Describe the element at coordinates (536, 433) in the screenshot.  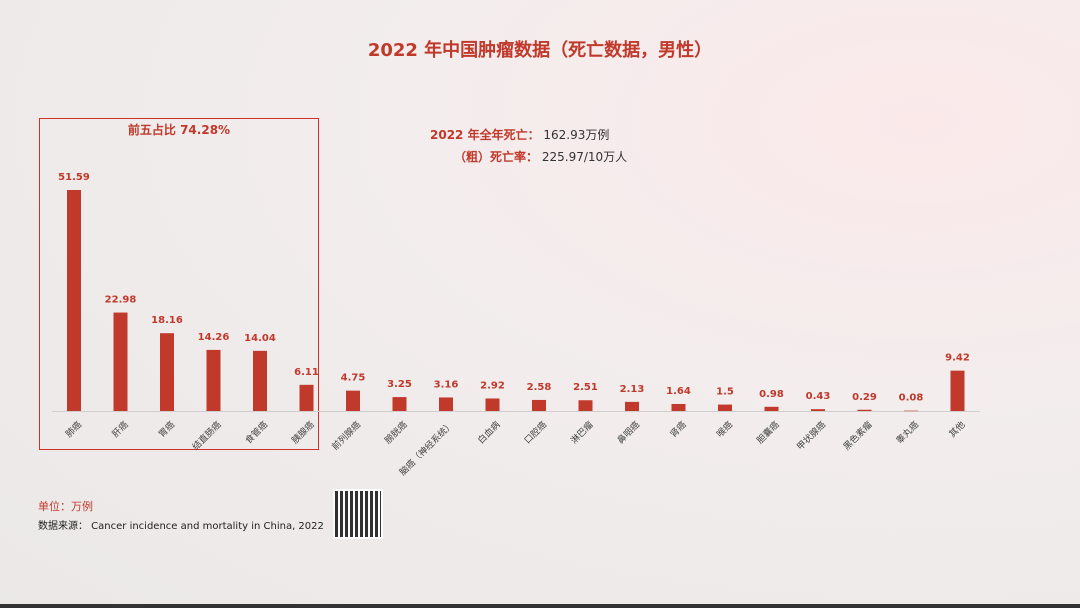
I see `tick-label: 口腔癌` at that location.